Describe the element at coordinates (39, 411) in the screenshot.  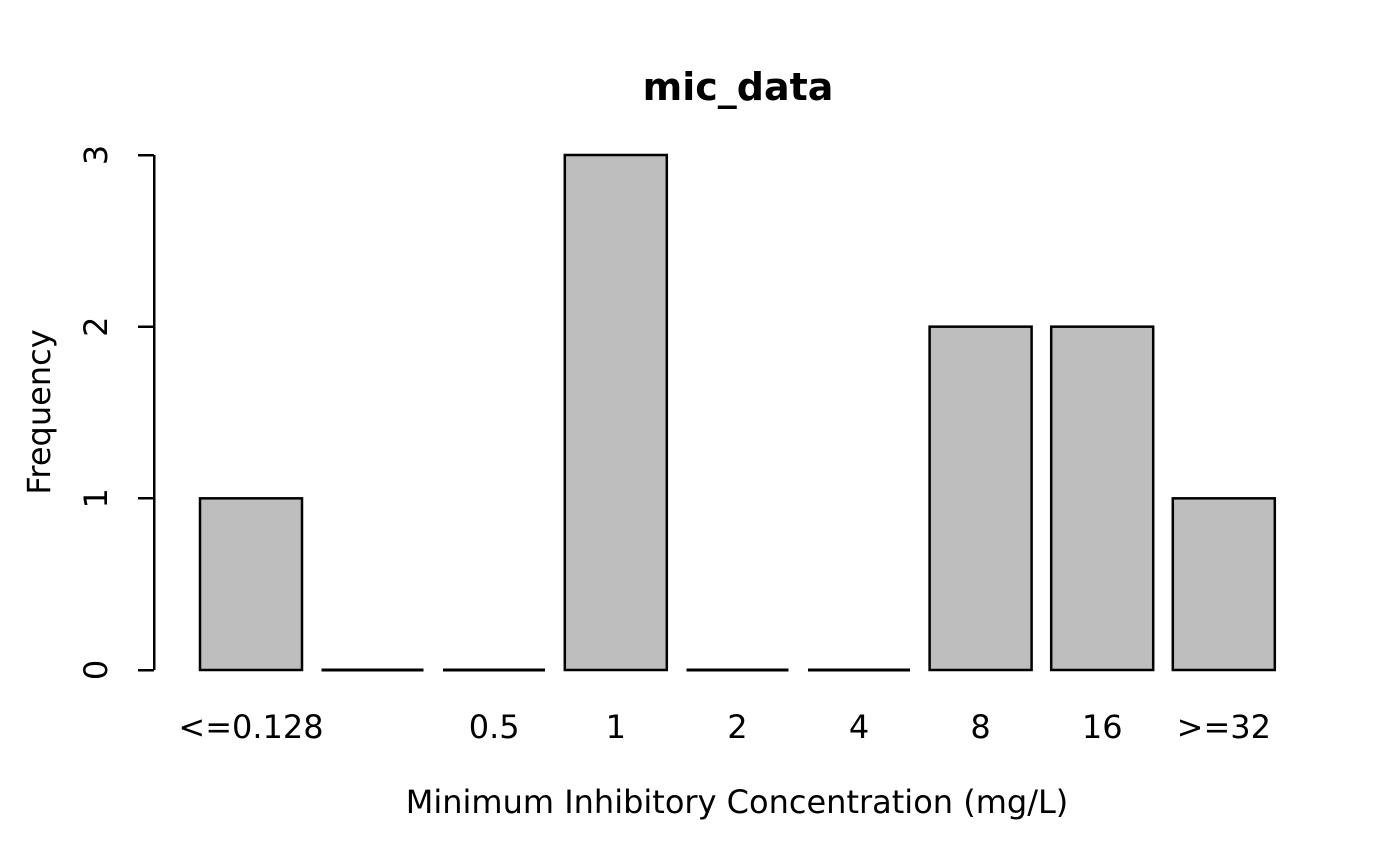
I see `y-axis-title: Frequency` at that location.